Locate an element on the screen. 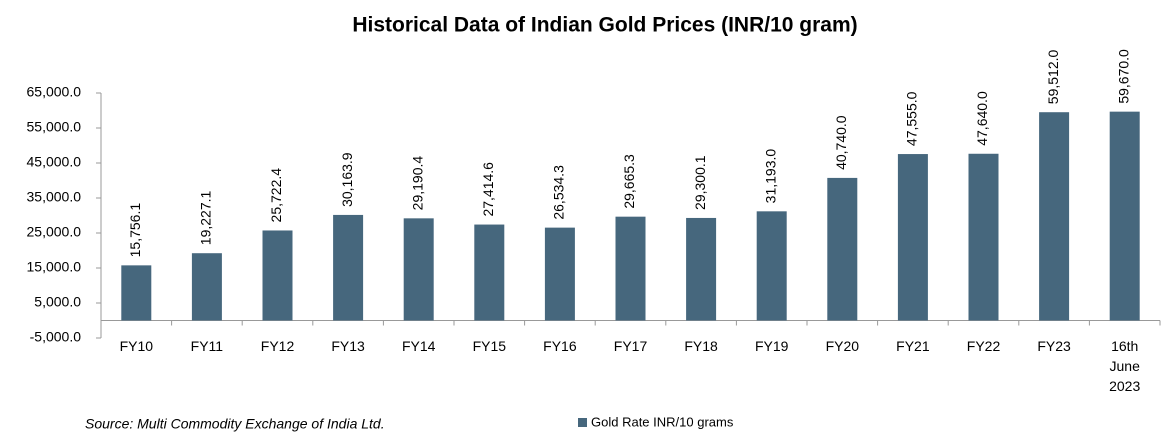 This screenshot has height=432, width=1161. y-tick-label: 55,000.0 is located at coordinates (54, 127).